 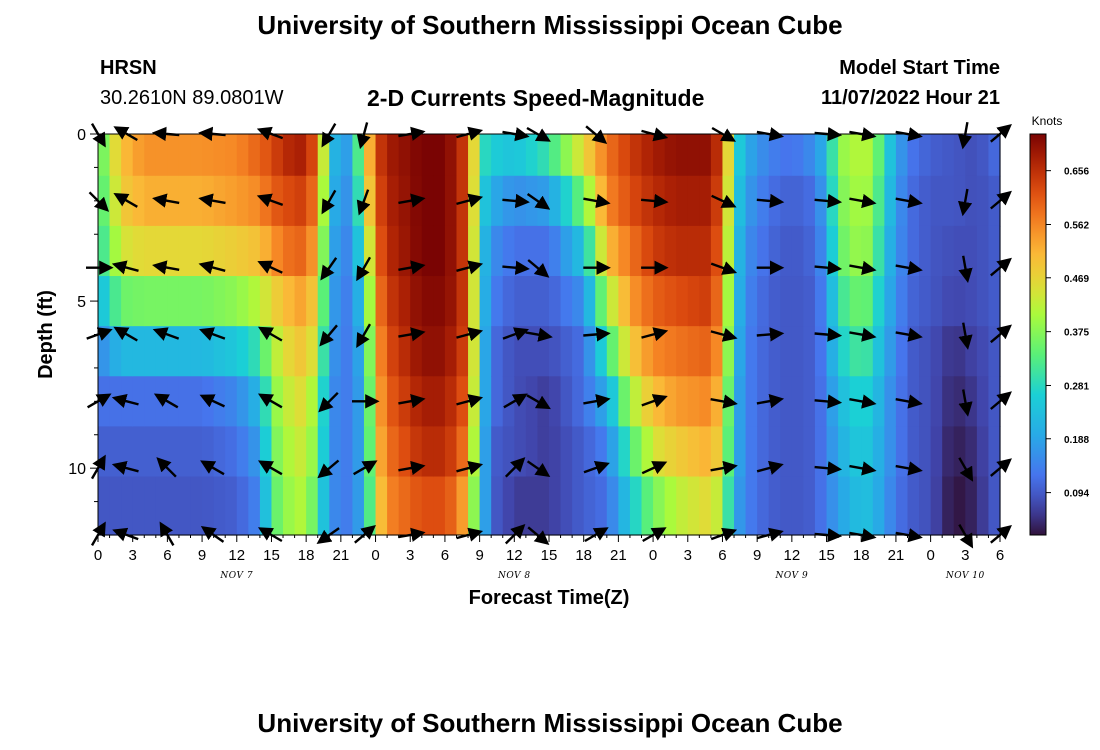 What do you see at coordinates (618, 555) in the screenshot?
I see `x-tick-label: 21` at bounding box center [618, 555].